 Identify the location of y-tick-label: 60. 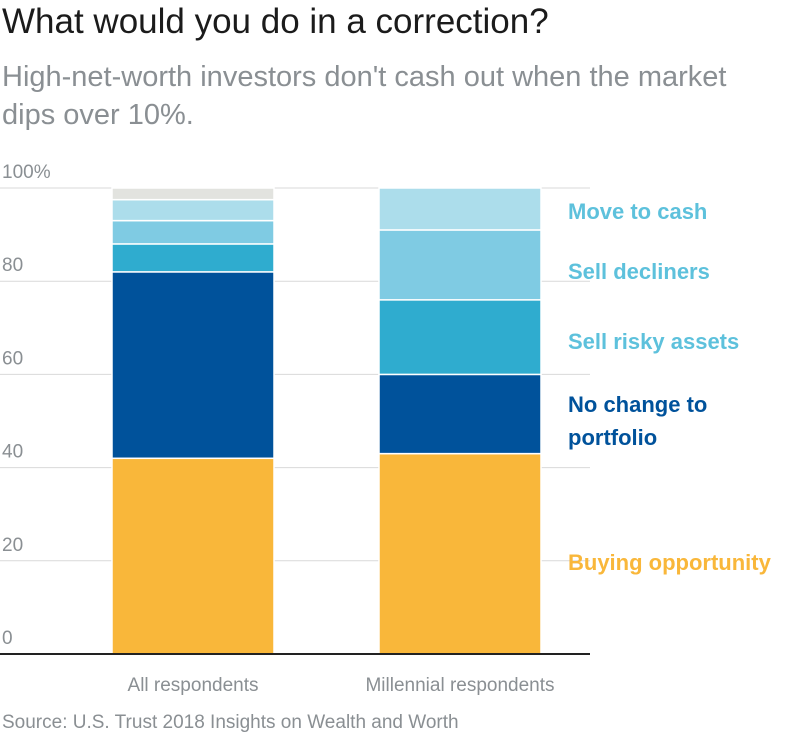
(12, 358).